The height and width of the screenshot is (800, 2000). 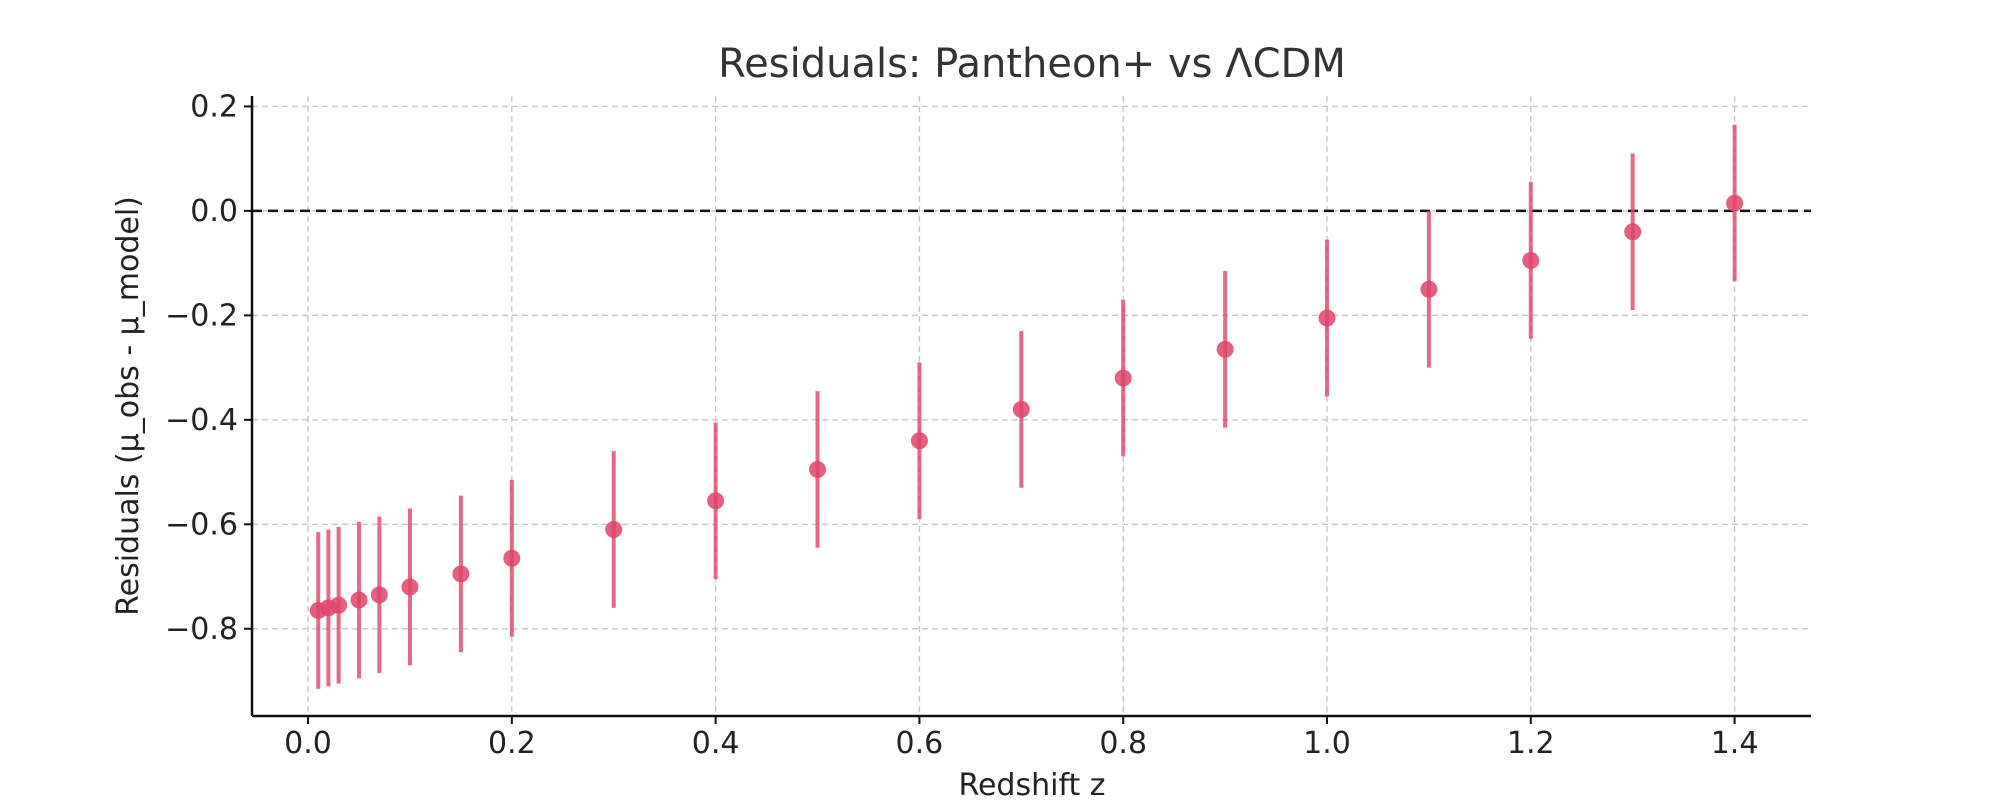 What do you see at coordinates (1531, 743) in the screenshot?
I see `x-tick-label: 1.2` at bounding box center [1531, 743].